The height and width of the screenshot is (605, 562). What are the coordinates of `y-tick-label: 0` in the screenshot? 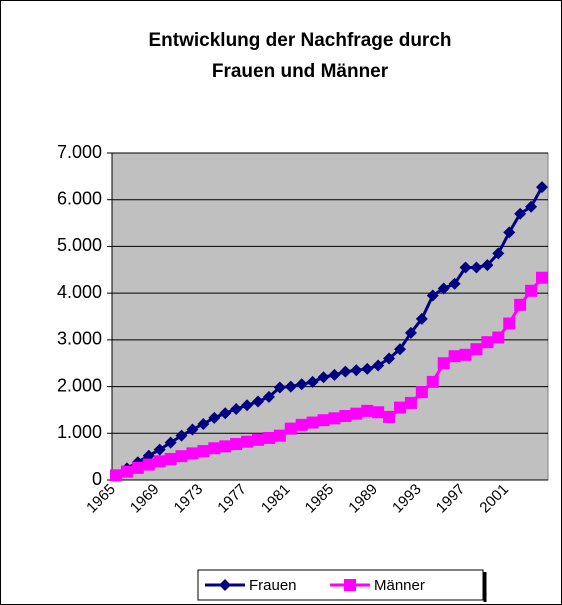 It's located at (97, 479).